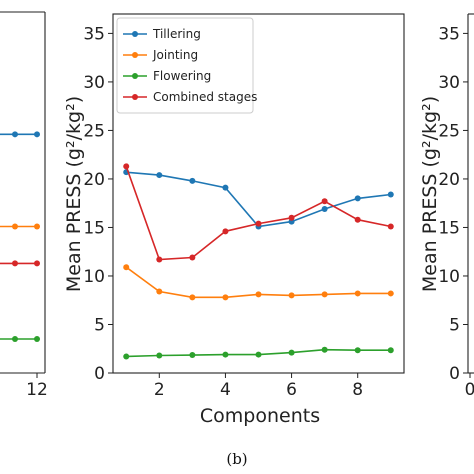 This screenshot has height=474, width=474. Describe the element at coordinates (449, 228) in the screenshot. I see `right-y-tick-label: 15` at that location.